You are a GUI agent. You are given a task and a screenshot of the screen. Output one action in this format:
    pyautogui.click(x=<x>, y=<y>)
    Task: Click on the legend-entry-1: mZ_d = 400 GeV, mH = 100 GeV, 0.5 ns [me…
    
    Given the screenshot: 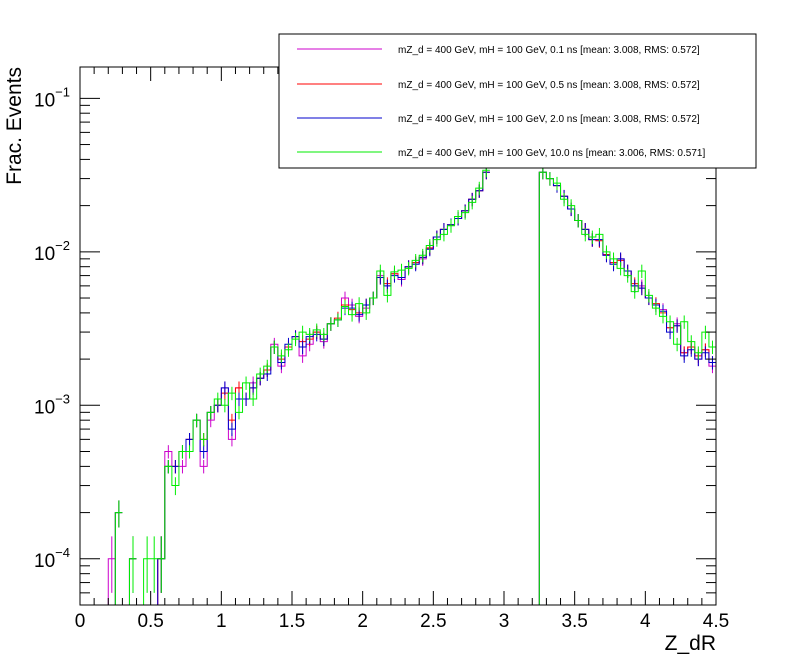 What is the action you would take?
    pyautogui.click(x=549, y=85)
    